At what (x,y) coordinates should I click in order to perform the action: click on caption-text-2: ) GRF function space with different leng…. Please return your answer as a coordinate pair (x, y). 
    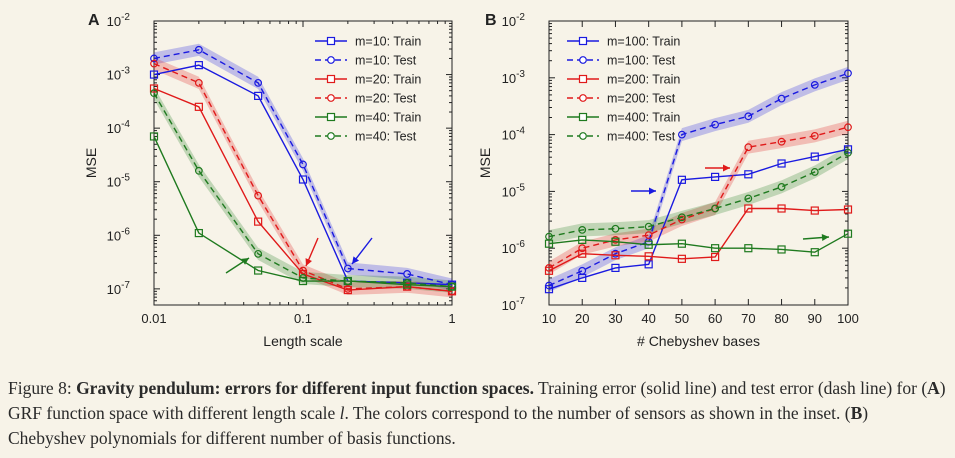
    Looking at the image, I should click on (477, 400).